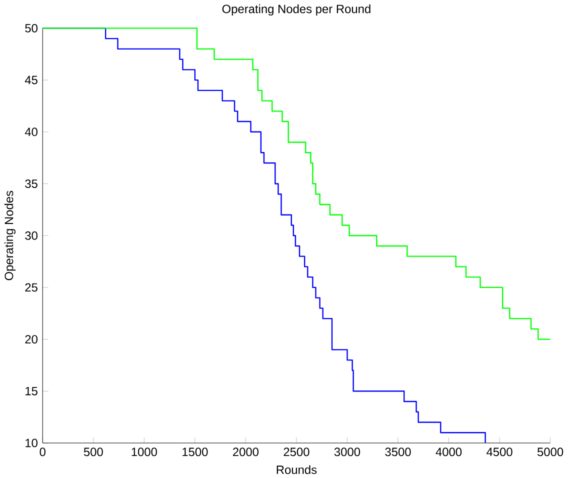 This screenshot has height=478, width=568. What do you see at coordinates (347, 451) in the screenshot?
I see `x-tick-label: 3000` at bounding box center [347, 451].